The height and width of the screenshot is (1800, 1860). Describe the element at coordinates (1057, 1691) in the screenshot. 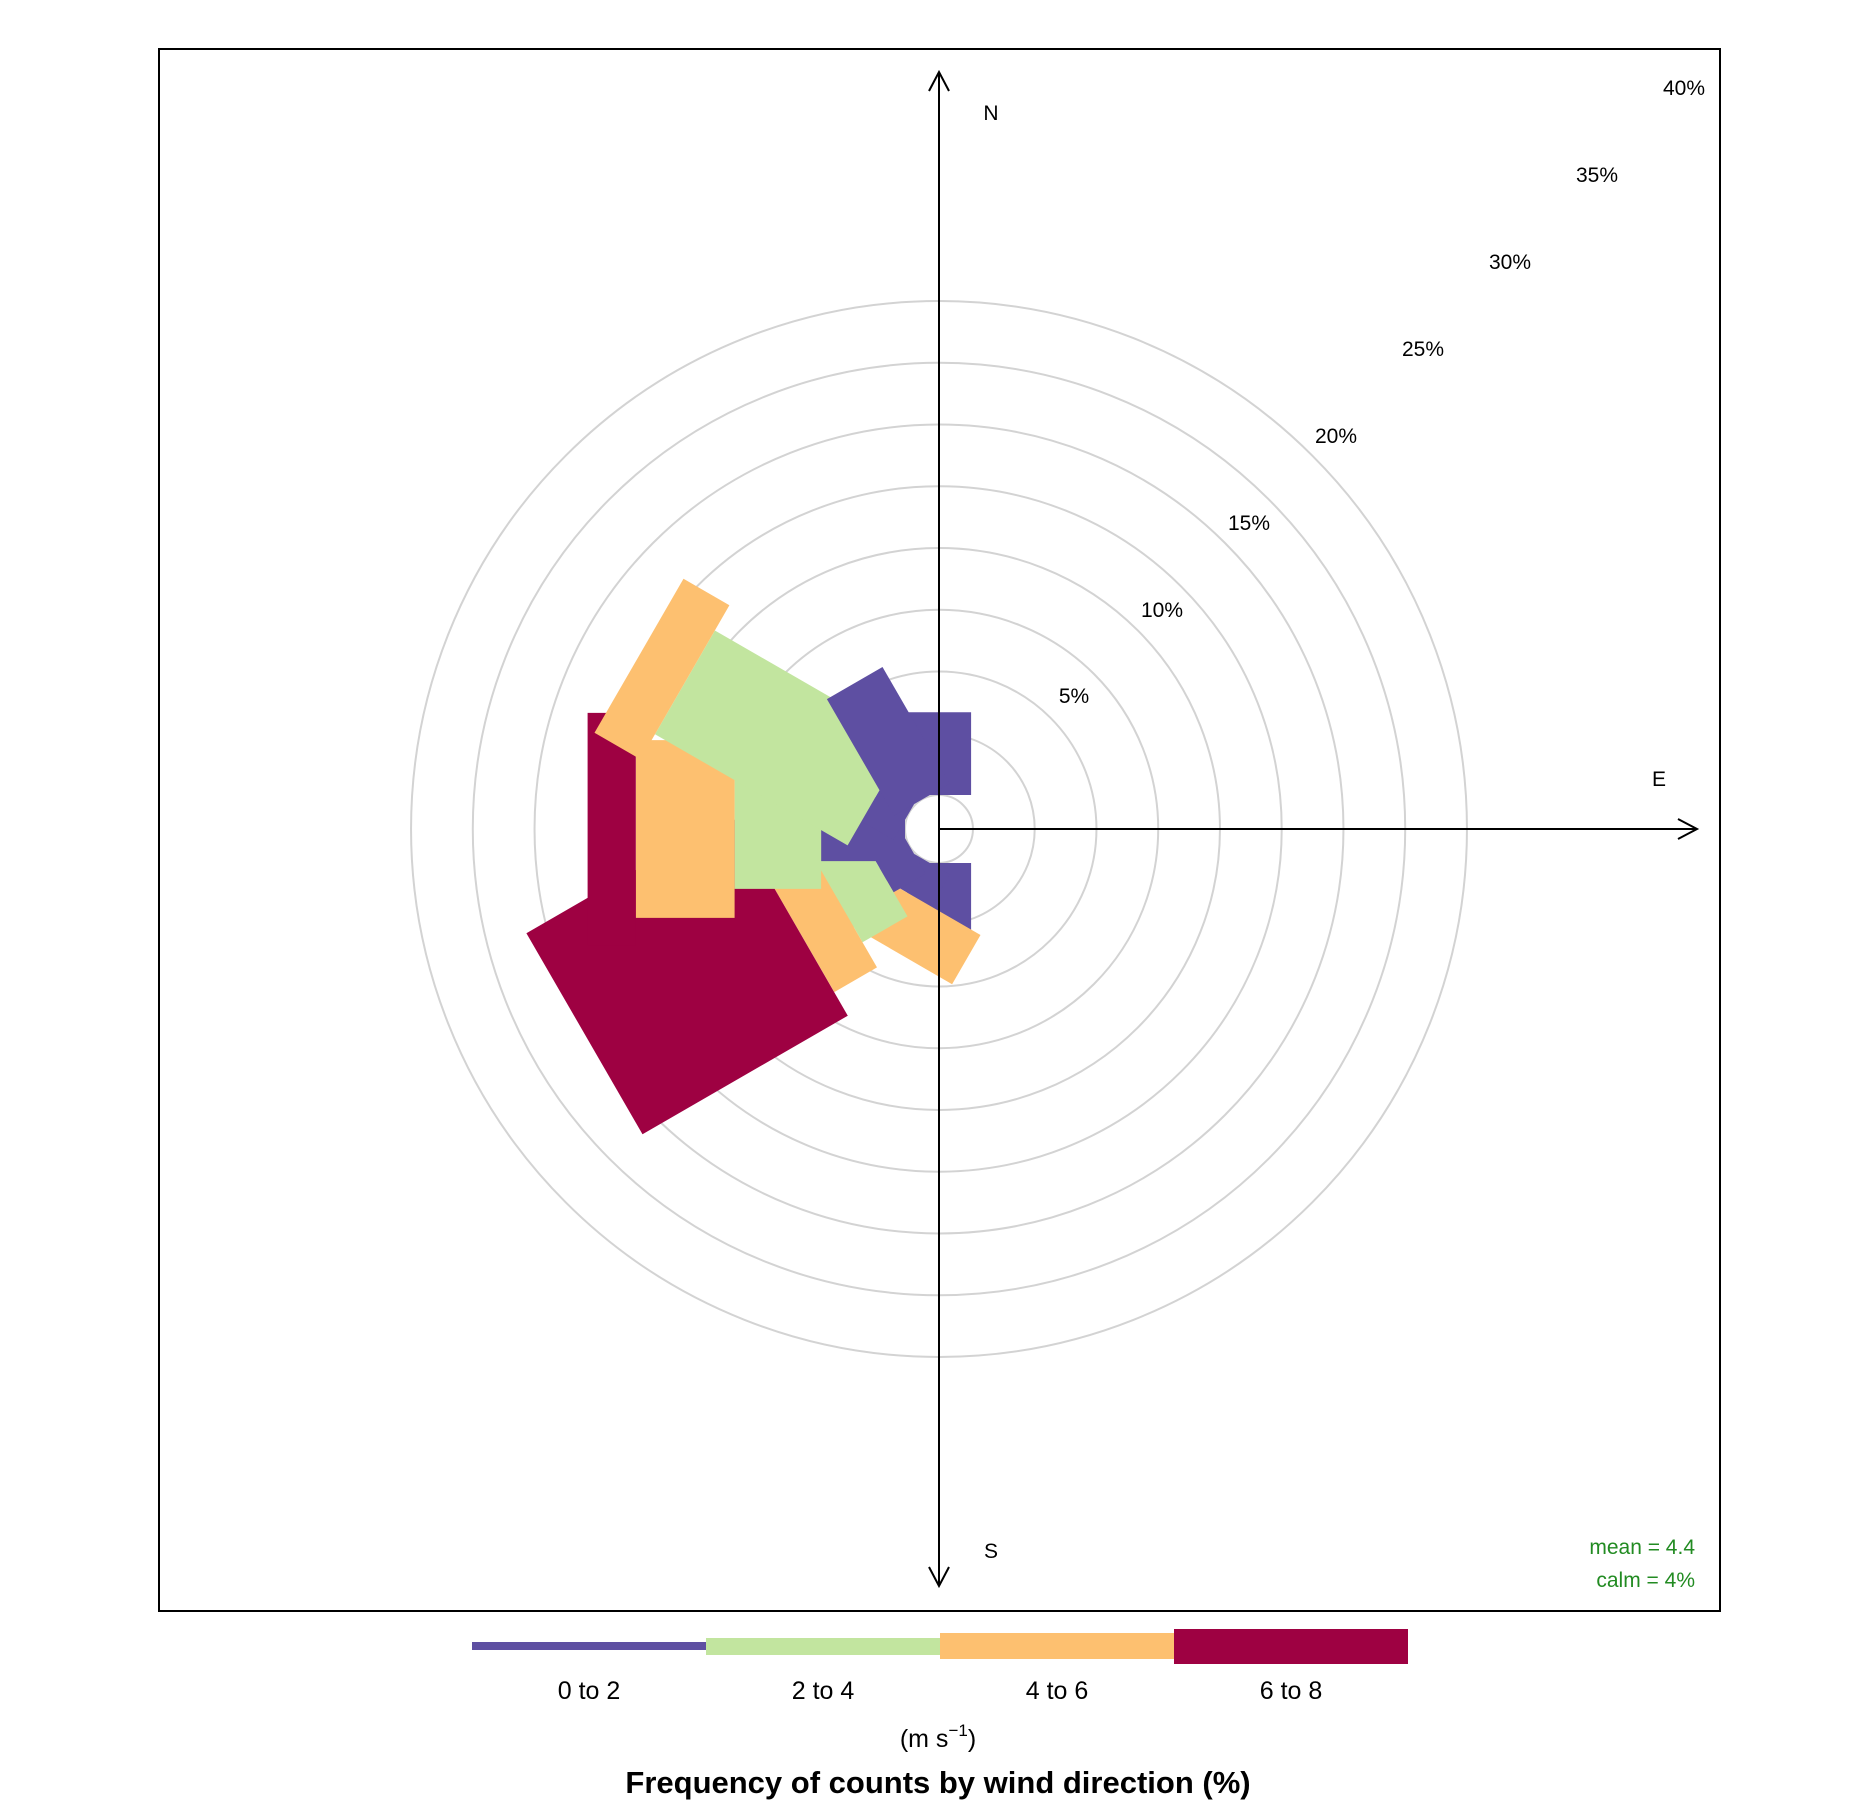

I see `legend-label-4-to-6: 4 to 6` at that location.